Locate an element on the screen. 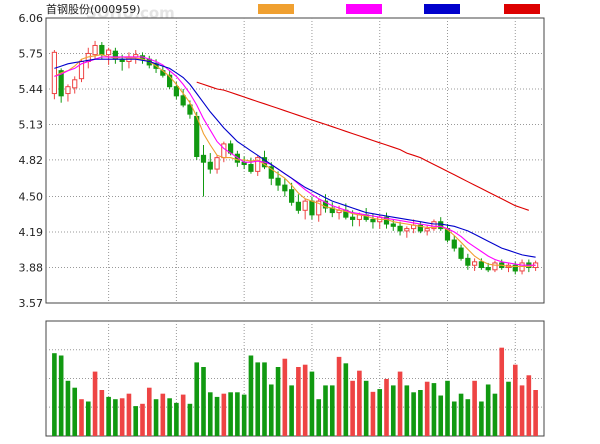 Image resolution: width=600 pixels, height=444 pixels. legend-swatch is located at coordinates (442, 9).